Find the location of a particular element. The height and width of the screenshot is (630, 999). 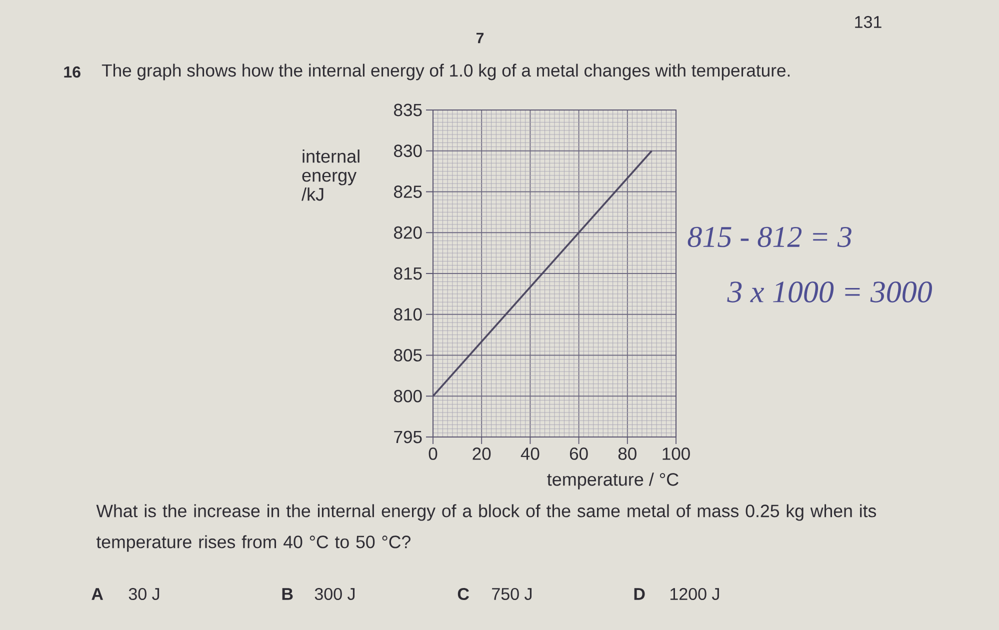

x-tick-label: 0 is located at coordinates (433, 454).